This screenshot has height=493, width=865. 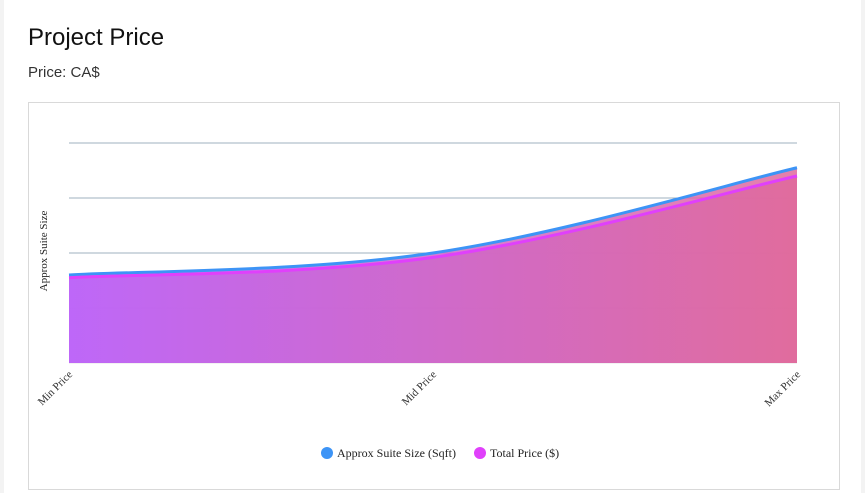 I want to click on page-title: Project Price, so click(x=96, y=37).